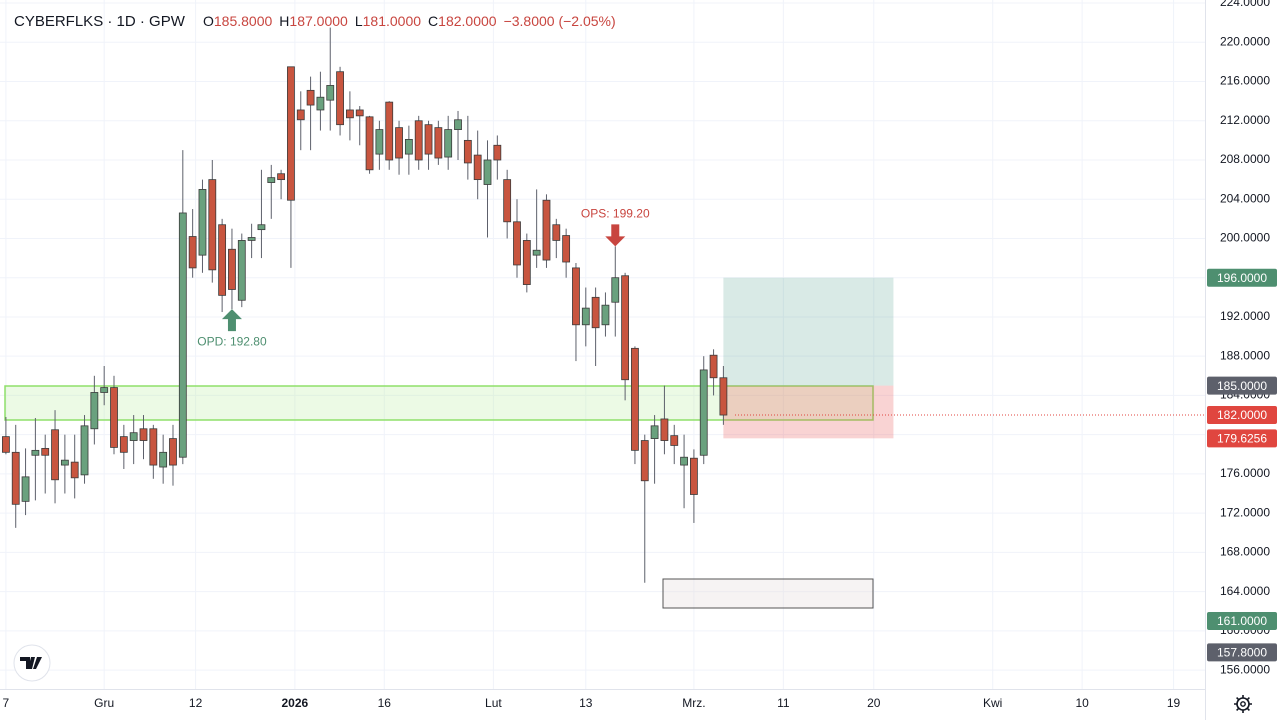 The image size is (1280, 720). What do you see at coordinates (493, 703) in the screenshot?
I see `x-tick-label: Lut` at bounding box center [493, 703].